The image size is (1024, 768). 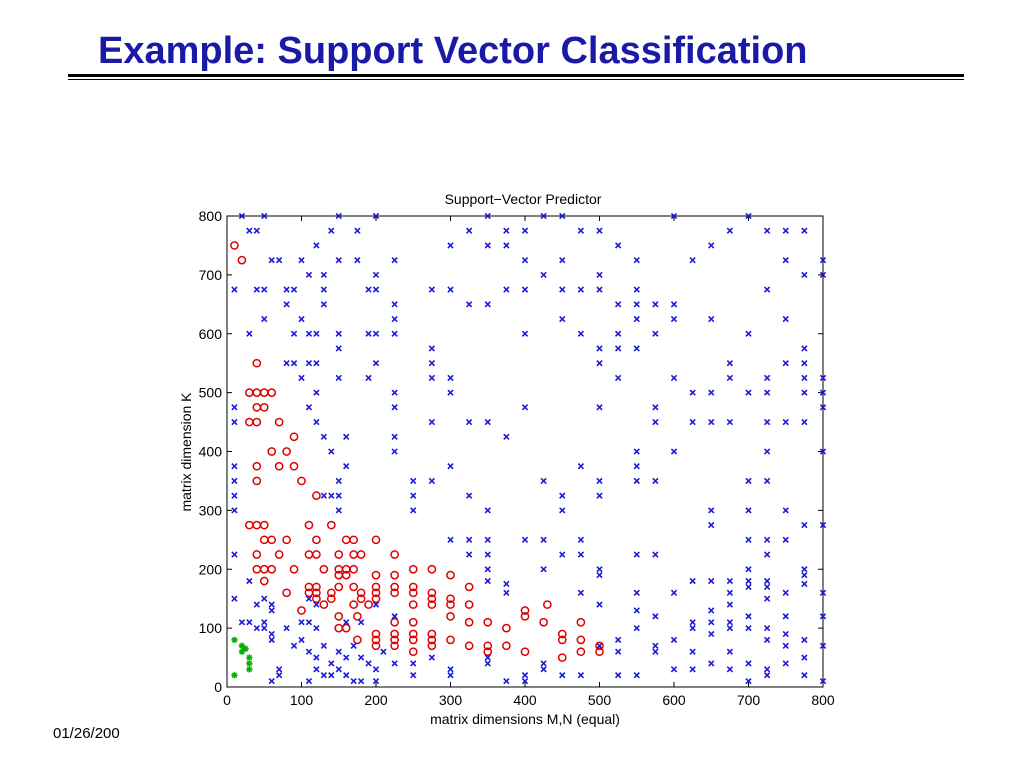 I want to click on y-tick-label: 400, so click(x=211, y=452).